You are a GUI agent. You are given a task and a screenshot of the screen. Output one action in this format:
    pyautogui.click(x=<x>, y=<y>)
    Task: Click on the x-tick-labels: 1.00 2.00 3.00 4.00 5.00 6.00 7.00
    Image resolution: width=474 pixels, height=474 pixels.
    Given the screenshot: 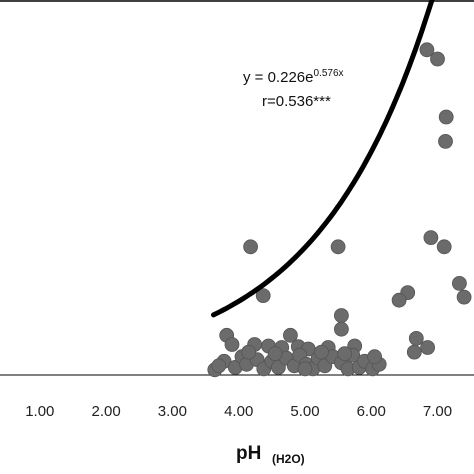 What is the action you would take?
    pyautogui.click(x=238, y=411)
    